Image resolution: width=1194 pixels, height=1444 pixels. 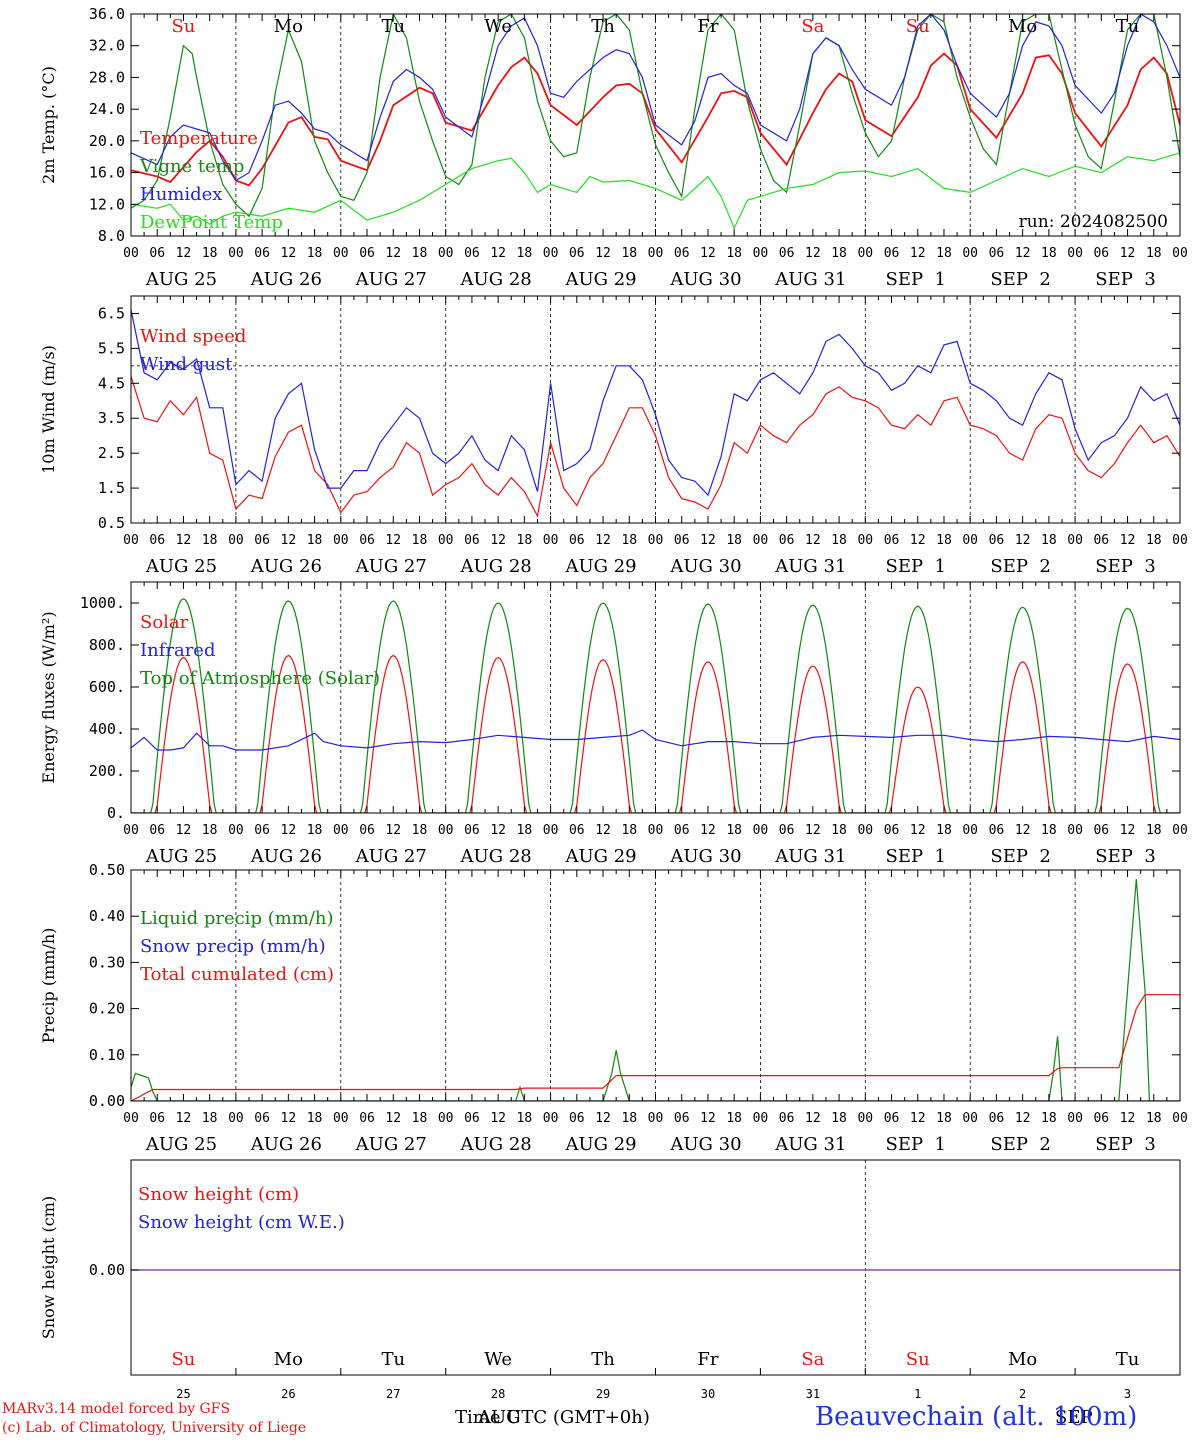 What do you see at coordinates (237, 918) in the screenshot?
I see `legend-entry: Liquid precip (mm/h)` at bounding box center [237, 918].